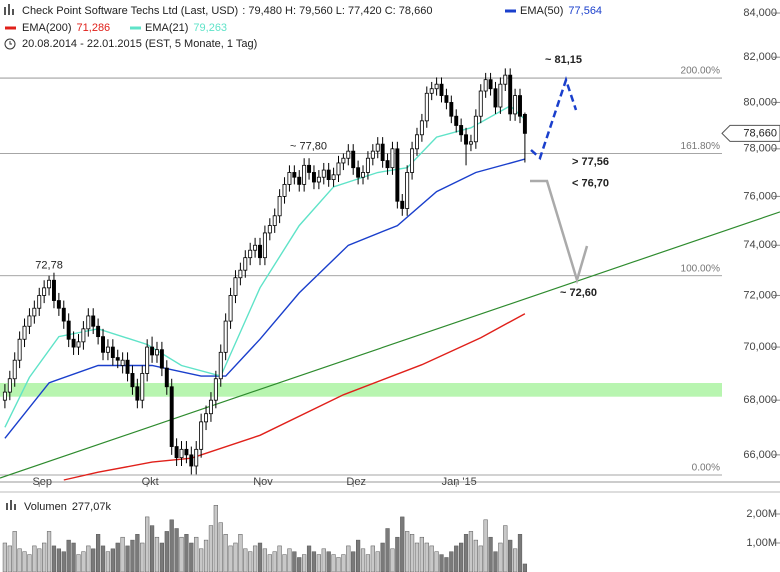  Describe the element at coordinates (5, 11) in the screenshot. I see `icon` at that location.